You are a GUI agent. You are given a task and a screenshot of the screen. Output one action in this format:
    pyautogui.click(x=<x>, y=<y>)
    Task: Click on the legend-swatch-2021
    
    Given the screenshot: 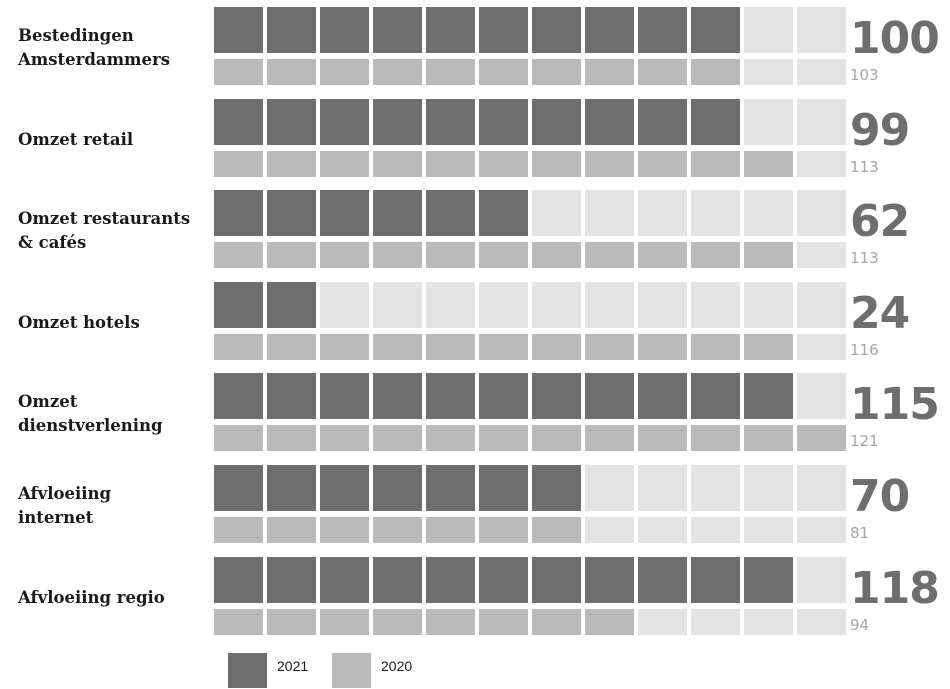 What is the action you would take?
    pyautogui.click(x=247, y=670)
    